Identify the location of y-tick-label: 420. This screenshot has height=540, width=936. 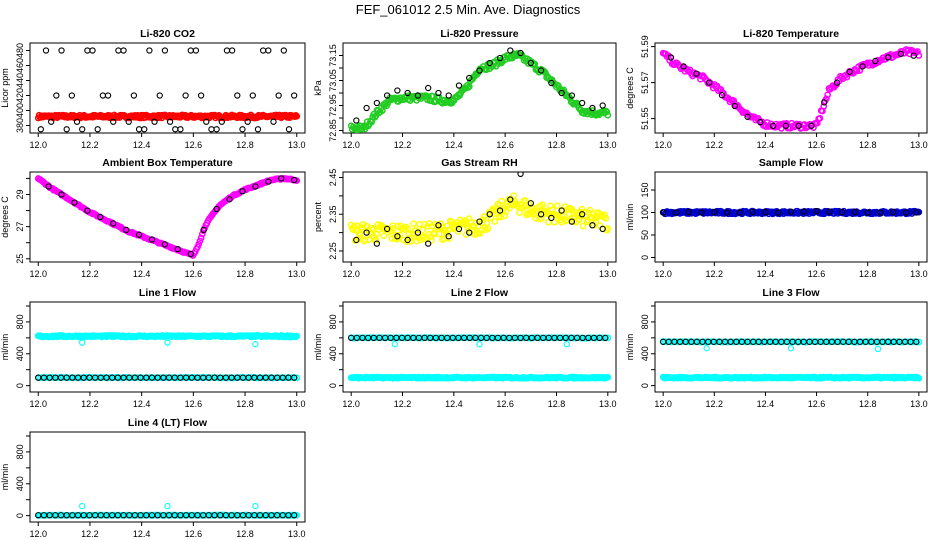
(20, 95).